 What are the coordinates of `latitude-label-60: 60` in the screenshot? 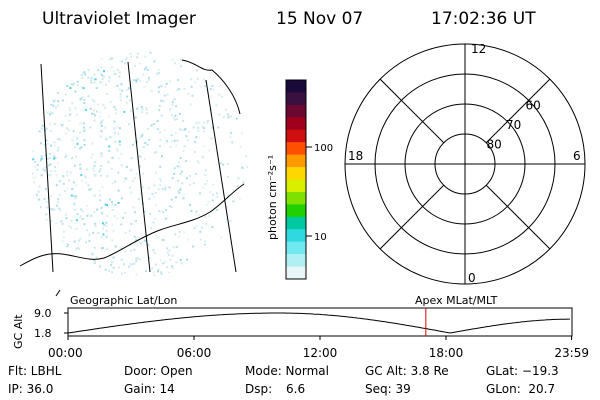 It's located at (533, 106).